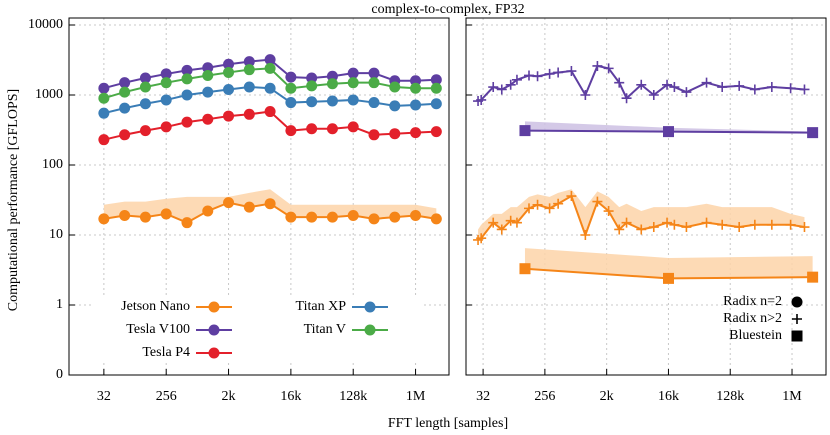 This screenshot has height=435, width=830. Describe the element at coordinates (59, 374) in the screenshot. I see `y-tick-label: 0` at that location.